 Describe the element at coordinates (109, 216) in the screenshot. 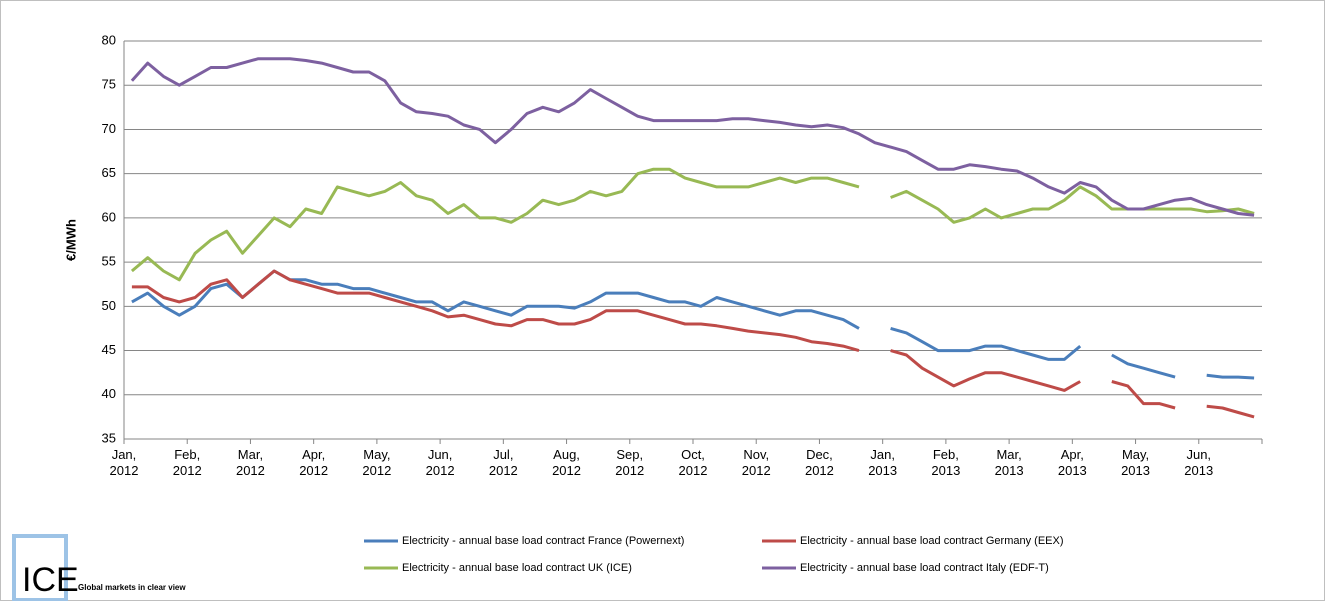

I see `y-tick-label: 60` at that location.